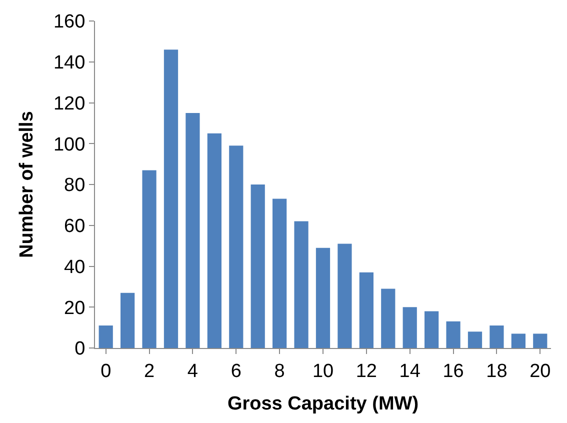  I want to click on y-tick-label: 40, so click(75, 267).